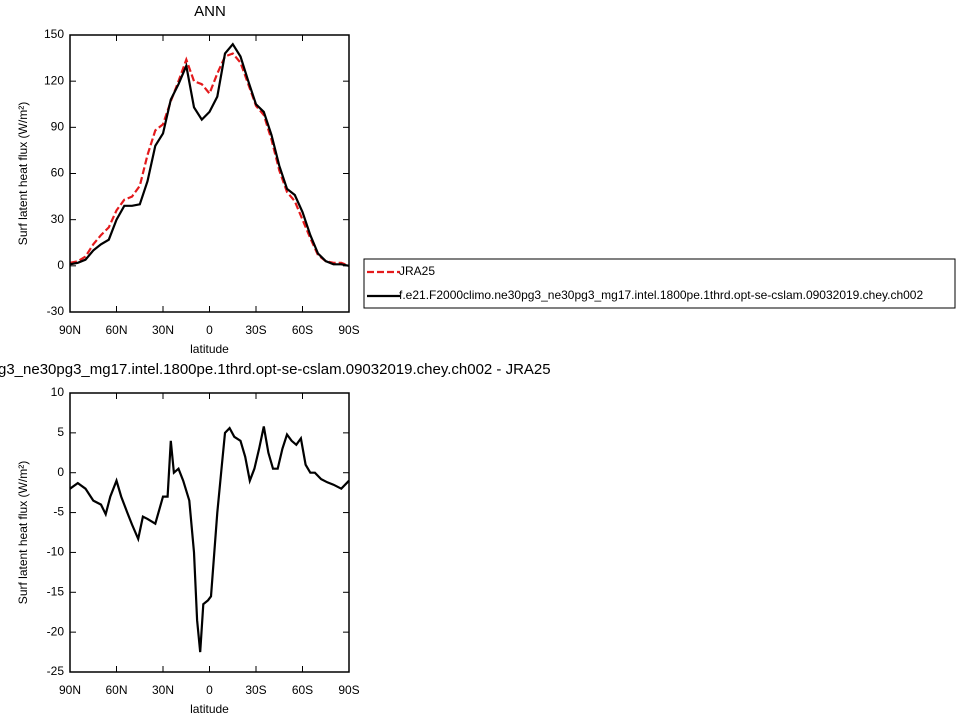  What do you see at coordinates (54, 80) in the screenshot?
I see `y-tick-label: 120` at bounding box center [54, 80].